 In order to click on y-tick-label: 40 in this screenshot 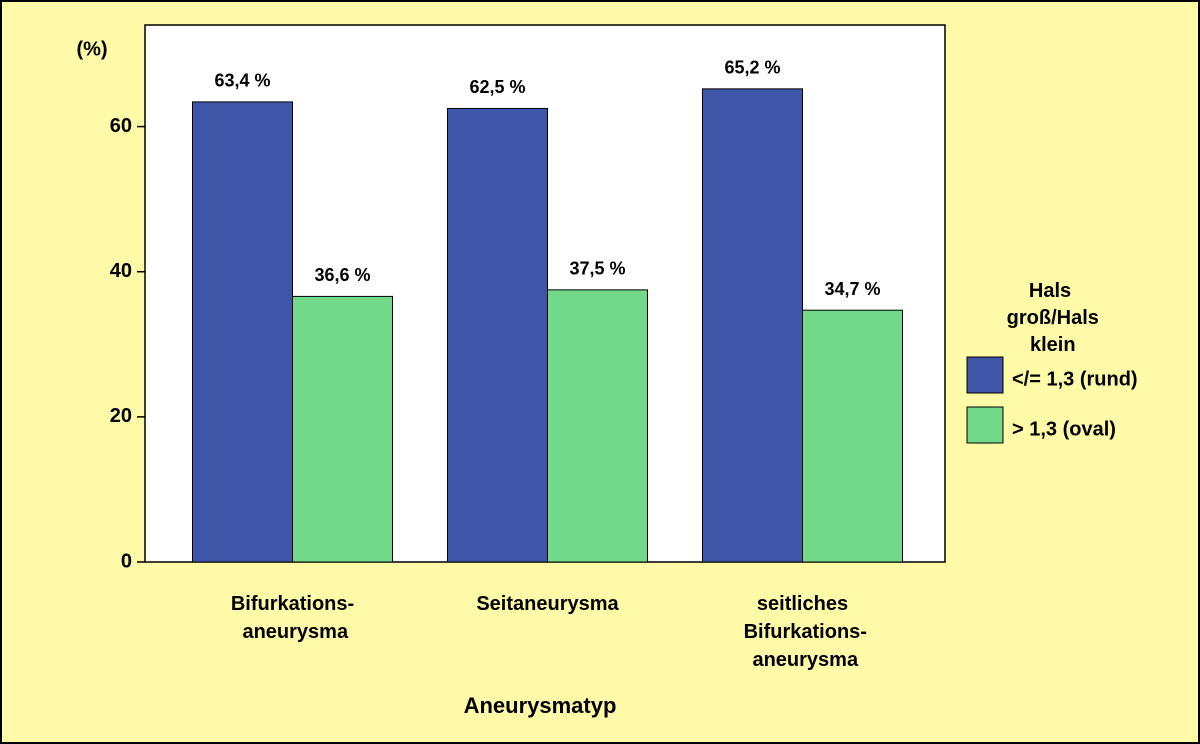, I will do `click(121, 271)`.